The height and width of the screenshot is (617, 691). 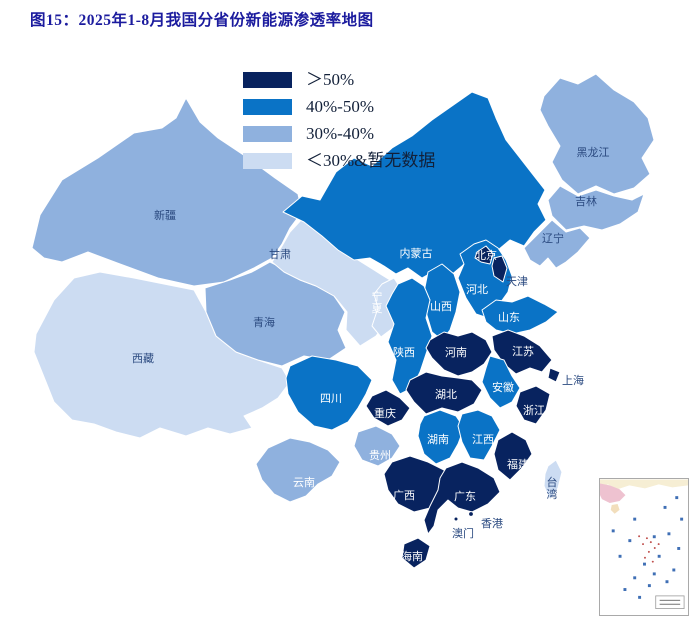 I want to click on legend-item: 30%-40%, so click(x=339, y=133).